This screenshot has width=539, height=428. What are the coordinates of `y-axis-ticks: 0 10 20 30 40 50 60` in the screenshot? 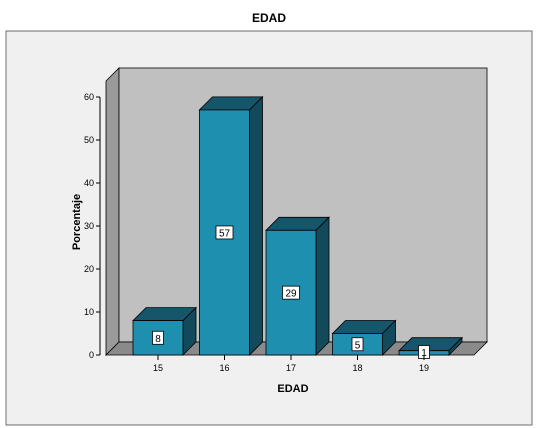 It's located at (92, 226).